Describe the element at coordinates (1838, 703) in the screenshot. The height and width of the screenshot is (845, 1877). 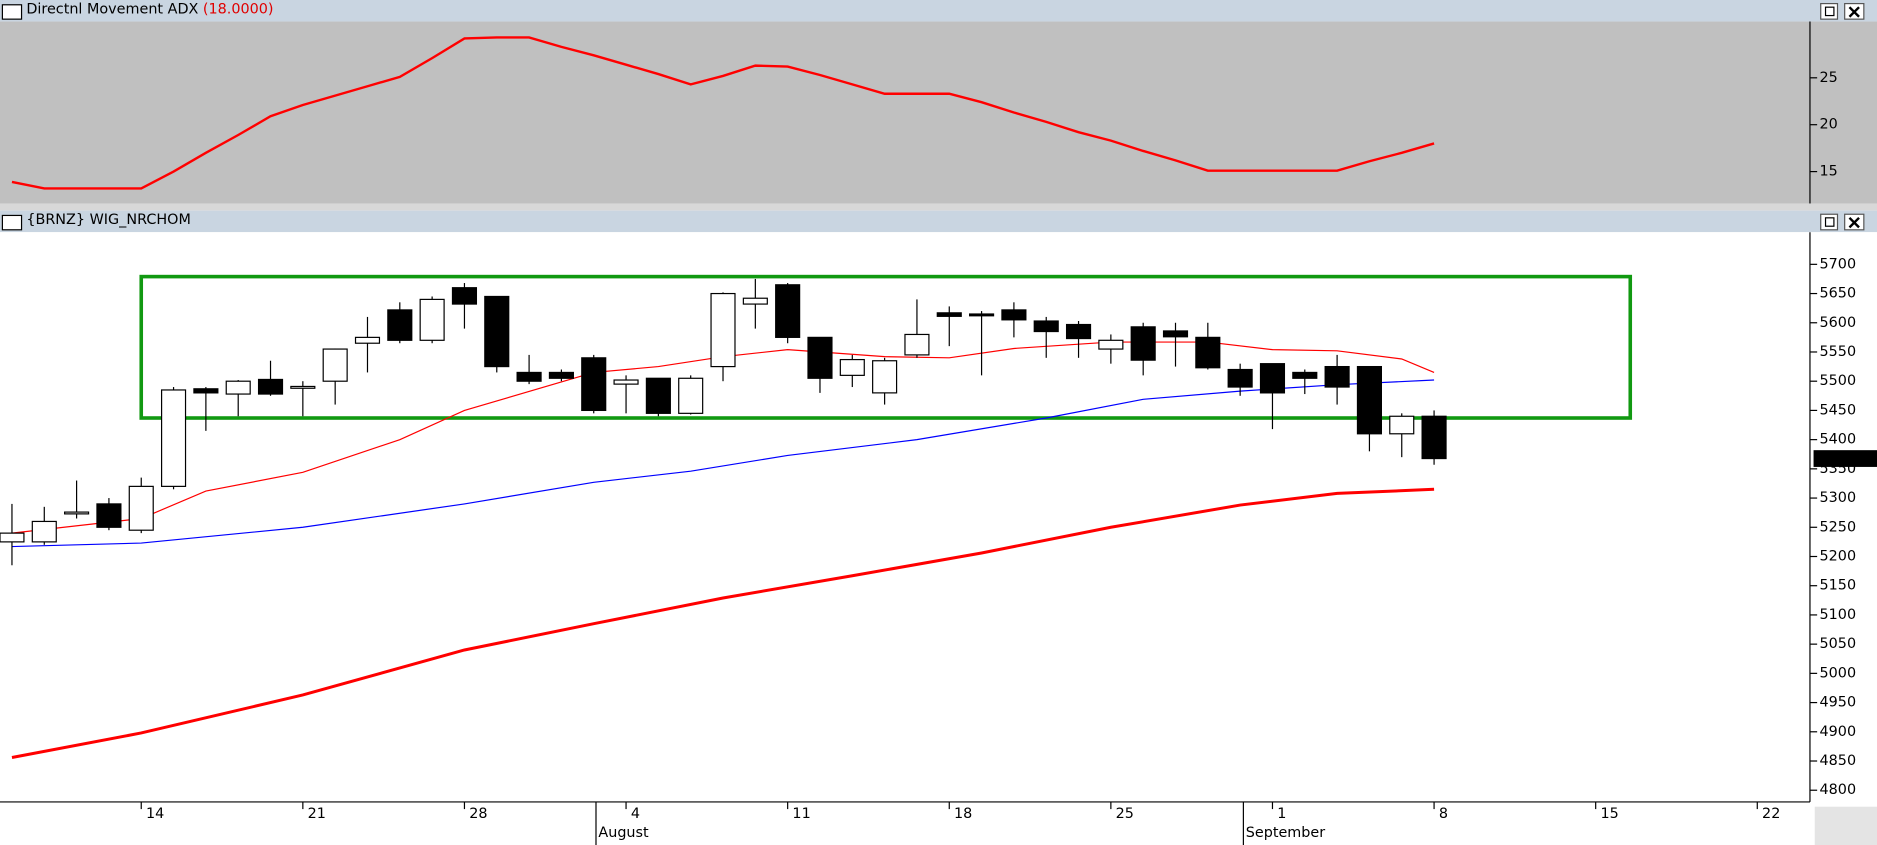
I see `y-tick-label: 4950` at that location.